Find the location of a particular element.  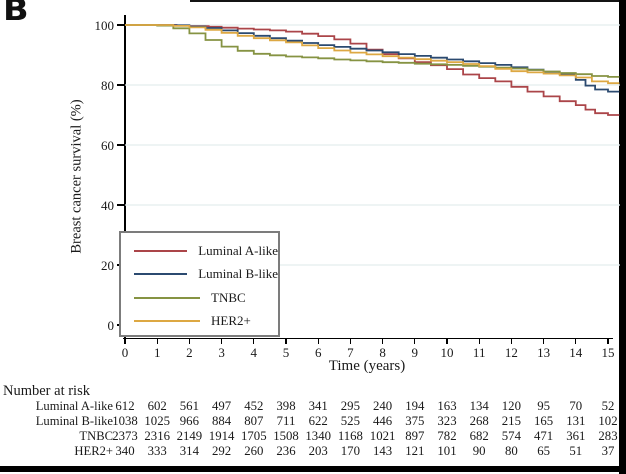

risk-value-luminal-b-like-y15: 102 is located at coordinates (608, 421).